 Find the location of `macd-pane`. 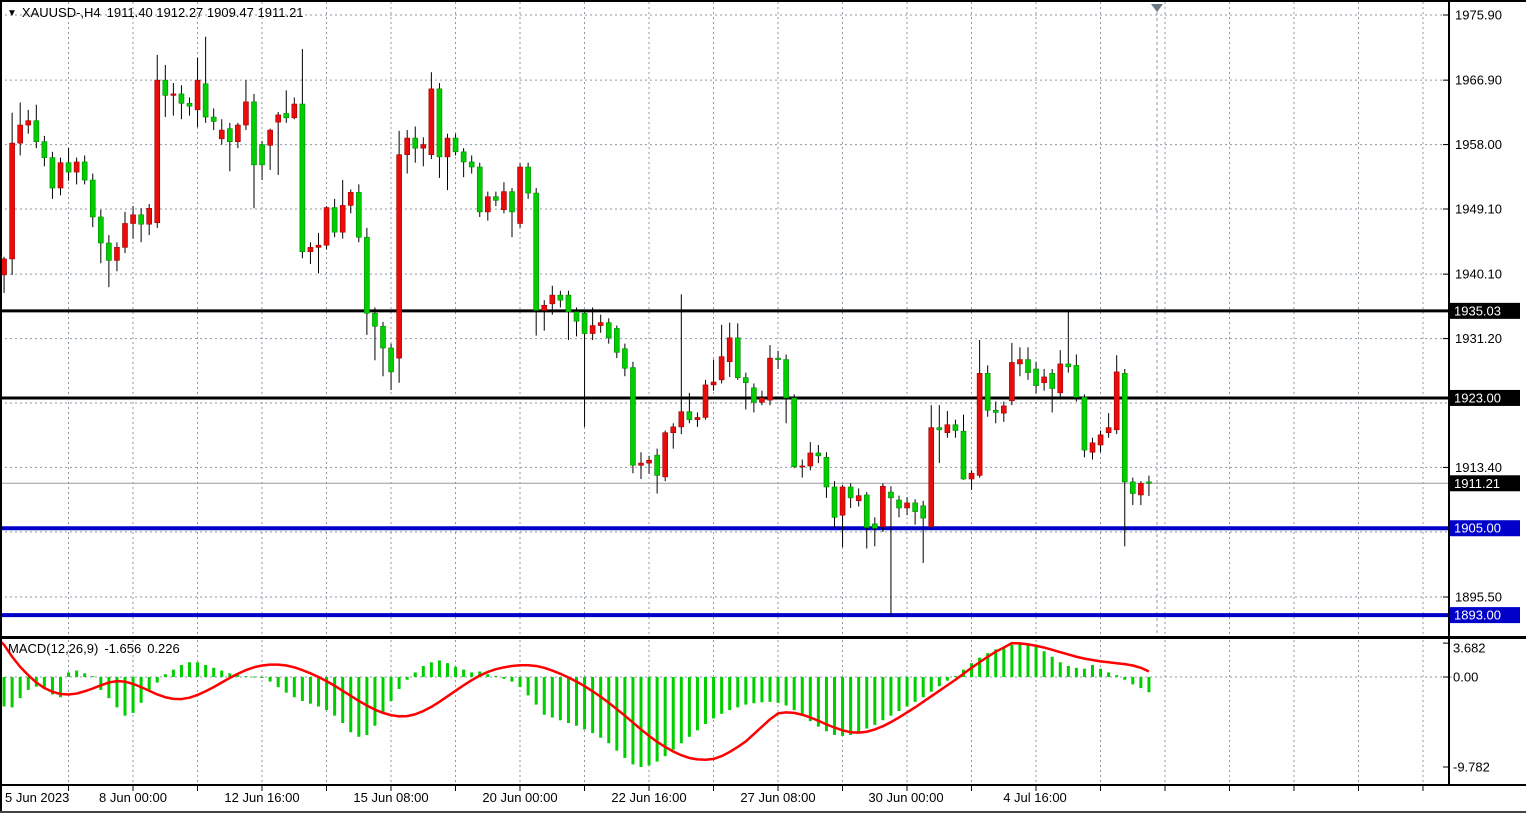

macd-pane is located at coordinates (575, 702).